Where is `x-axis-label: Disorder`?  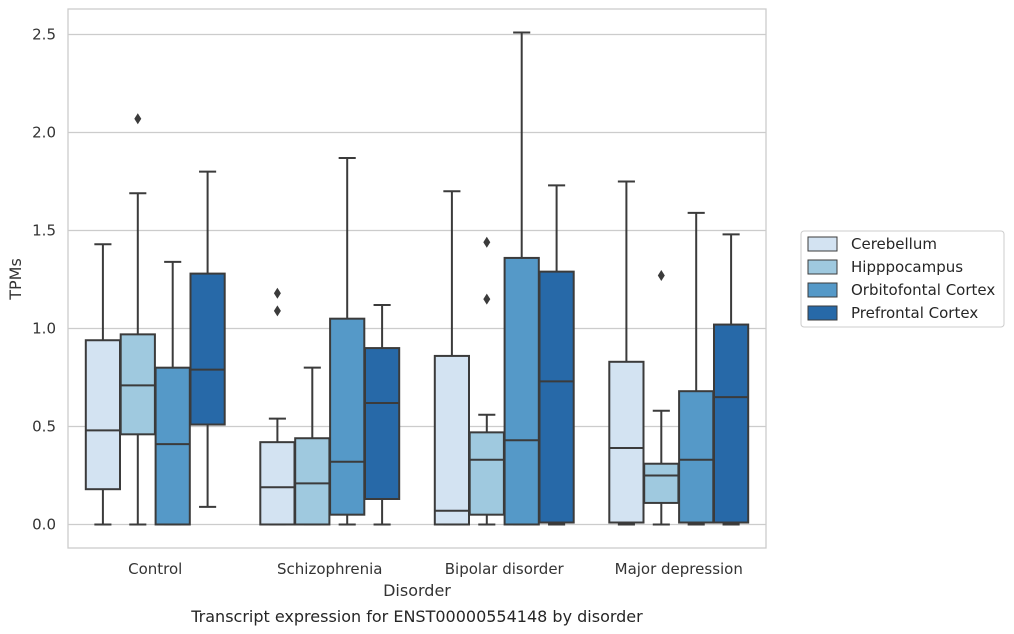
x-axis-label: Disorder is located at coordinates (417, 590).